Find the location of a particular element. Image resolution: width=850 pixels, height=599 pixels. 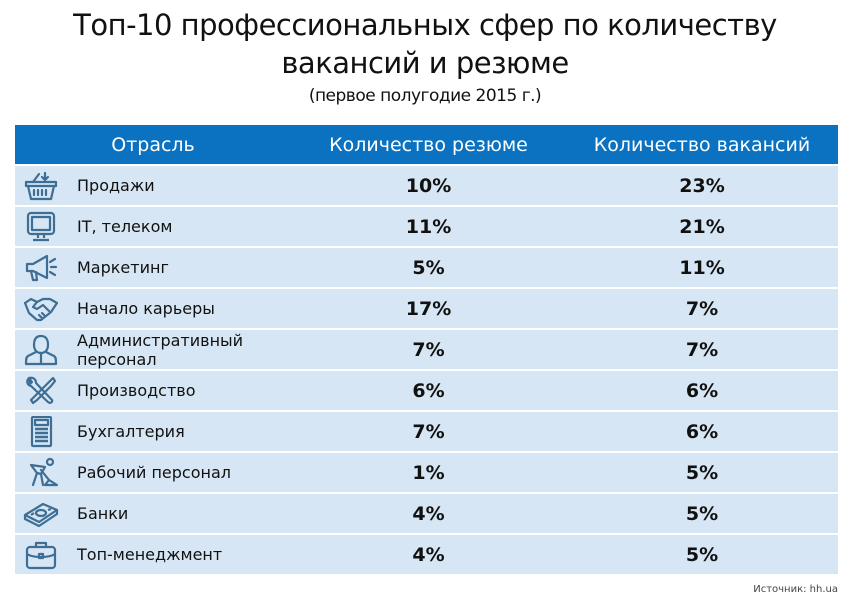

vacancies-value: 23% is located at coordinates (702, 185).